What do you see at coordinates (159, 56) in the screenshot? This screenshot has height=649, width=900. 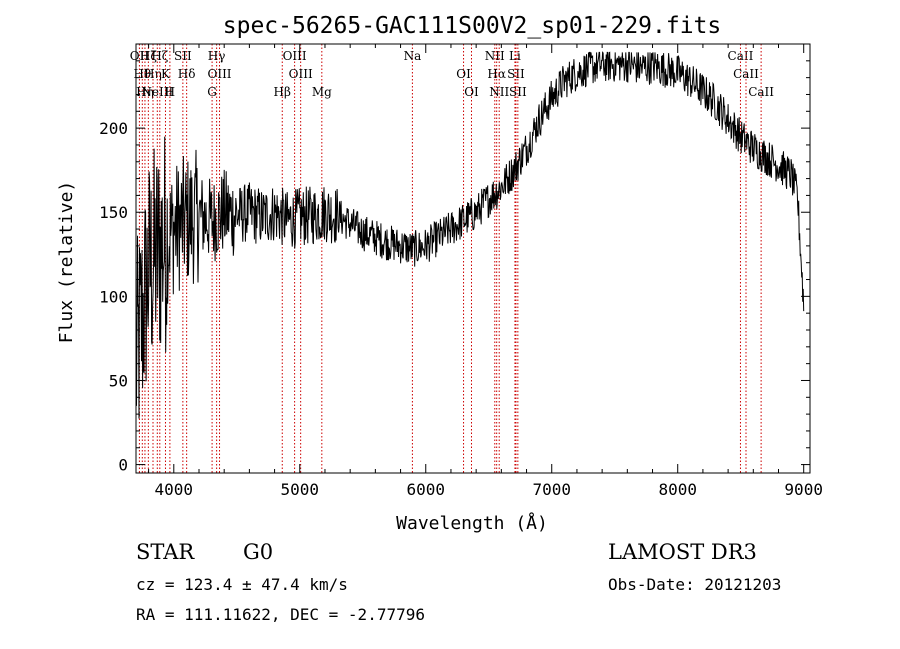 I see `line-marker-label: Hζ` at bounding box center [159, 56].